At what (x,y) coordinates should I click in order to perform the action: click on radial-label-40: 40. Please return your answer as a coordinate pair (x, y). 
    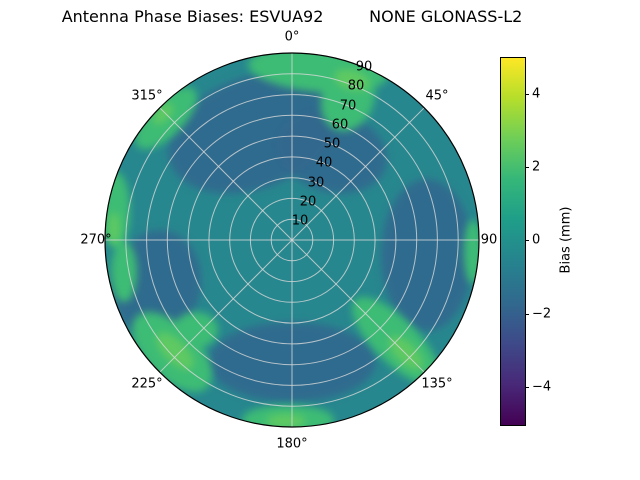
    Looking at the image, I should click on (324, 163).